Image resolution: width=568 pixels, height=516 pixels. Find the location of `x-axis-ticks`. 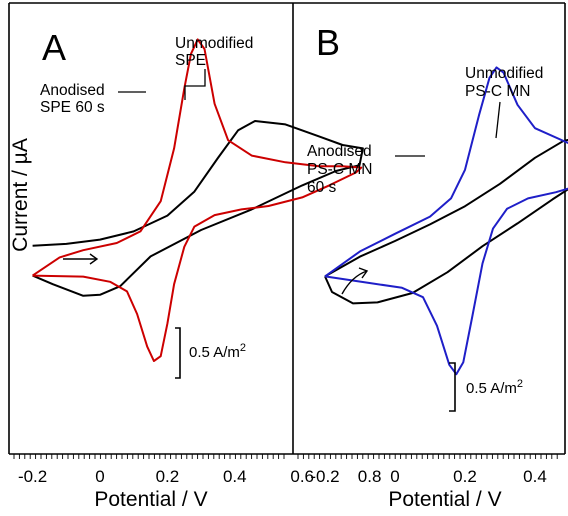

x-axis-ticks is located at coordinates (285, 456).